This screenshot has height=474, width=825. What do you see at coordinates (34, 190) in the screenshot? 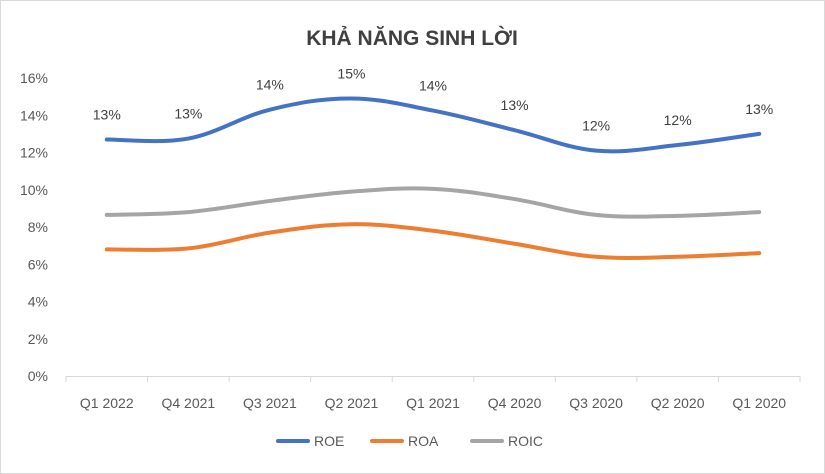
I see `y-tick-label: 10%` at bounding box center [34, 190].